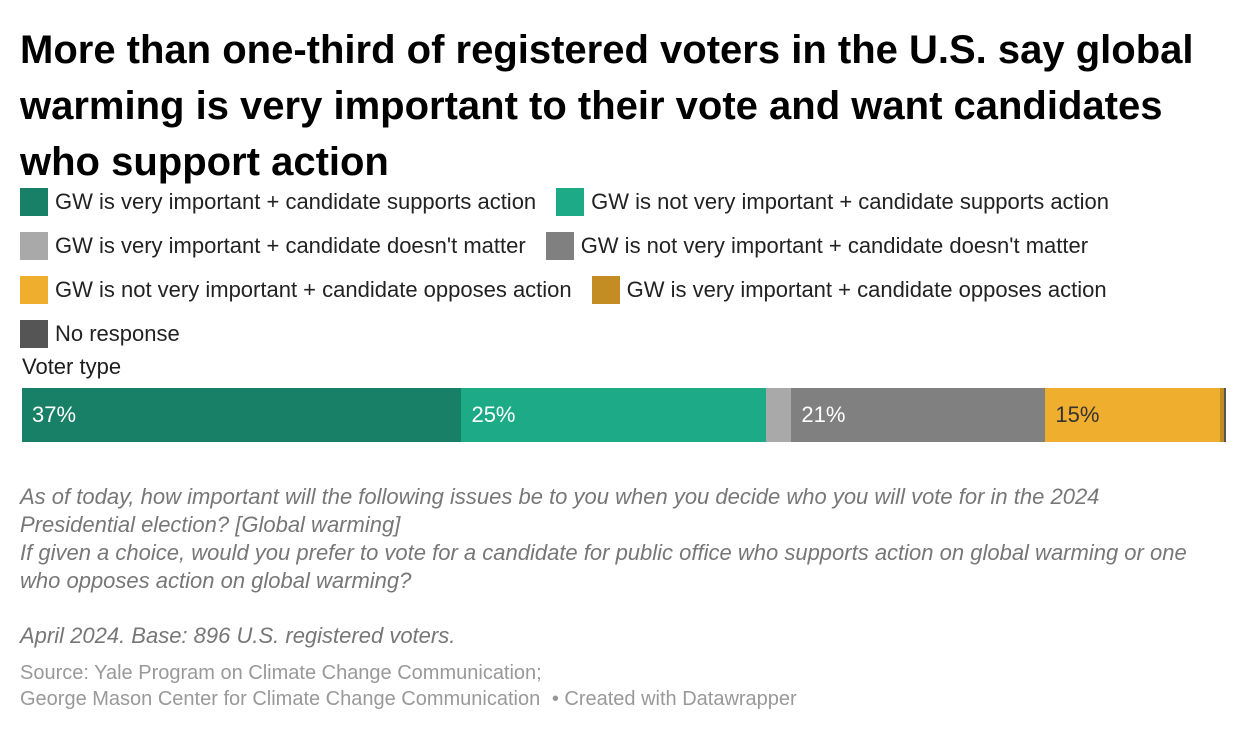 The height and width of the screenshot is (734, 1248). What do you see at coordinates (117, 333) in the screenshot?
I see `legend-label: No response` at bounding box center [117, 333].